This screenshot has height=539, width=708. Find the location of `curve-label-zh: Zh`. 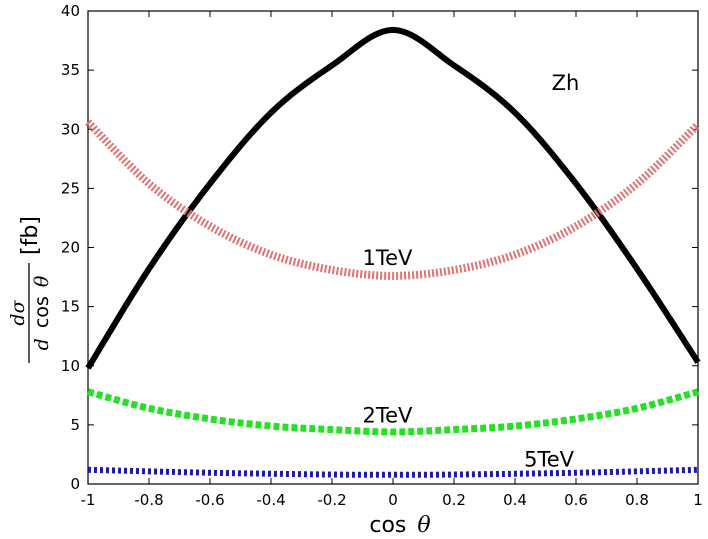

curve-label-zh: Zh is located at coordinates (566, 83).